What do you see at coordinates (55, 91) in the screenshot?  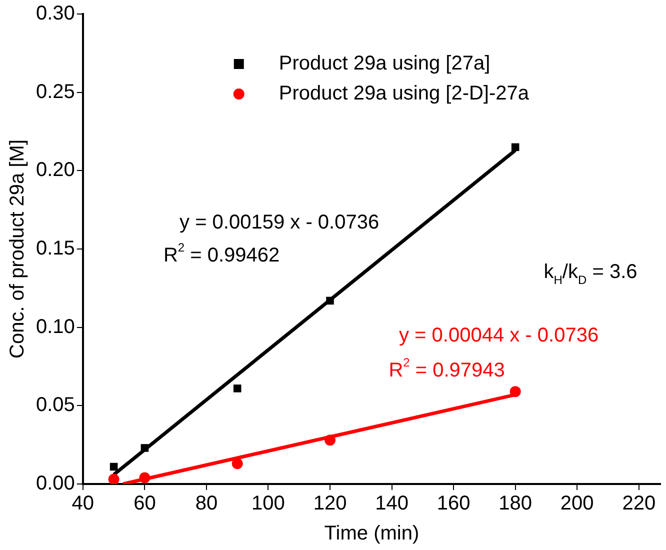 I see `y-tick-label: 0.25` at bounding box center [55, 91].